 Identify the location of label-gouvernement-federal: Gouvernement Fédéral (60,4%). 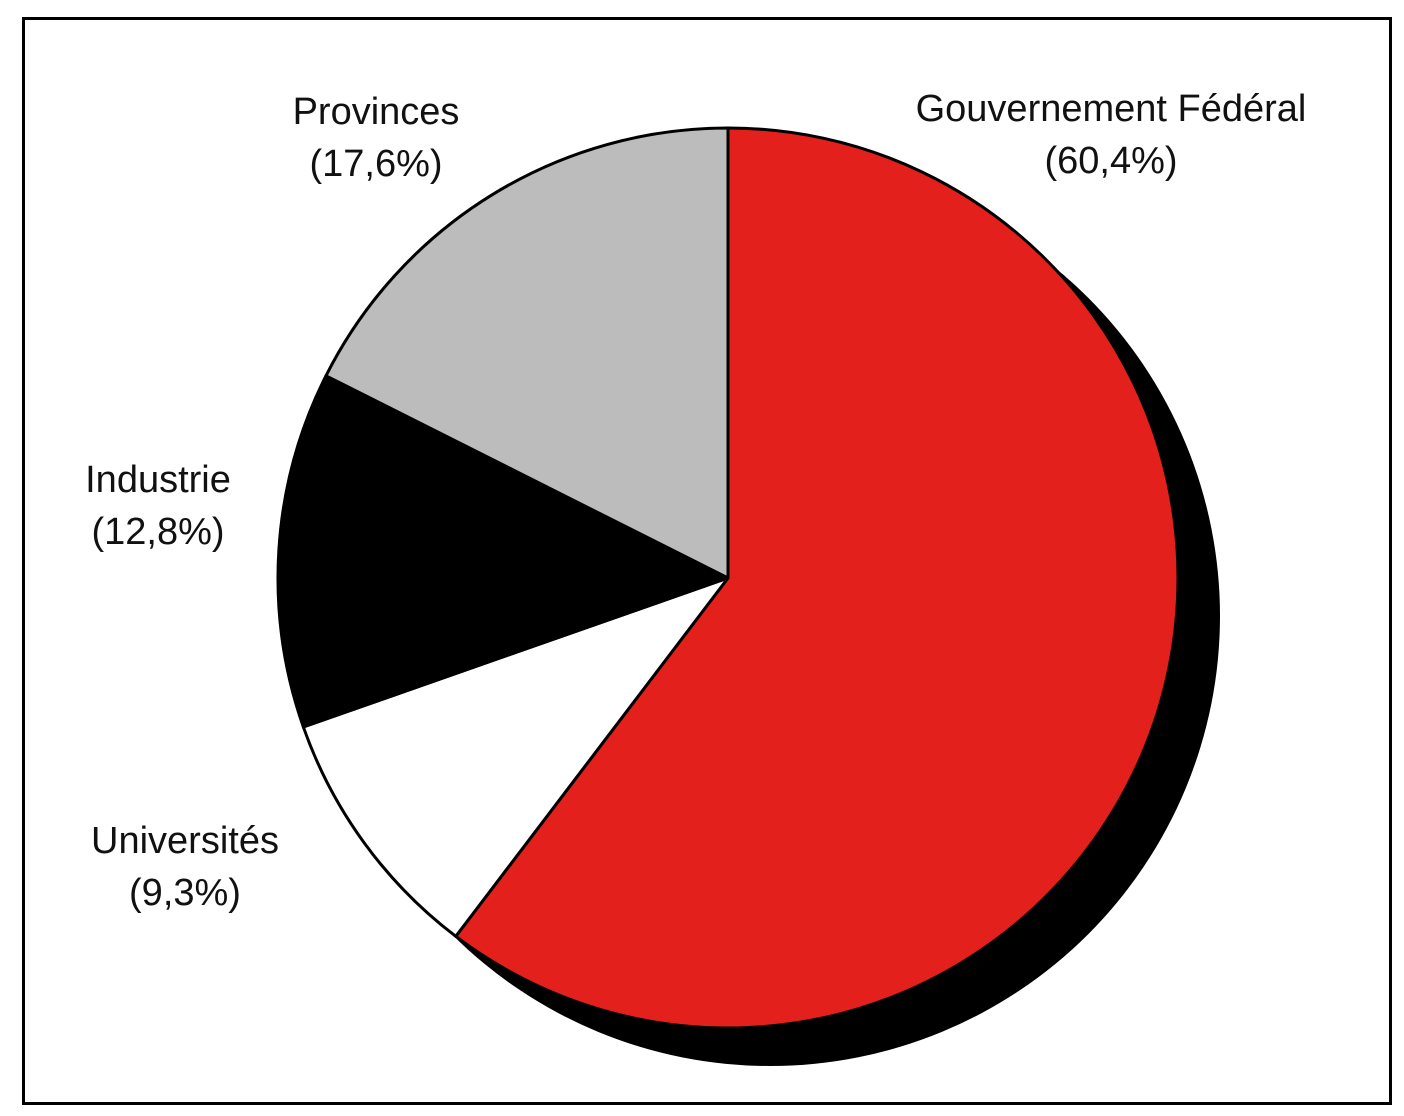
(1111, 135).